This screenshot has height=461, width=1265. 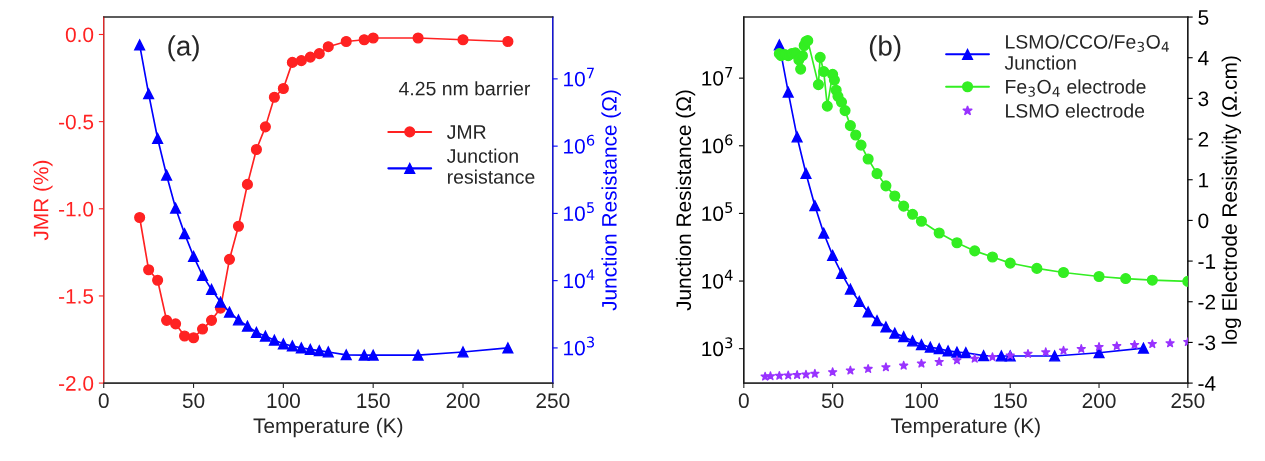 I want to click on y2-tick-label: 0, so click(x=1203, y=221).